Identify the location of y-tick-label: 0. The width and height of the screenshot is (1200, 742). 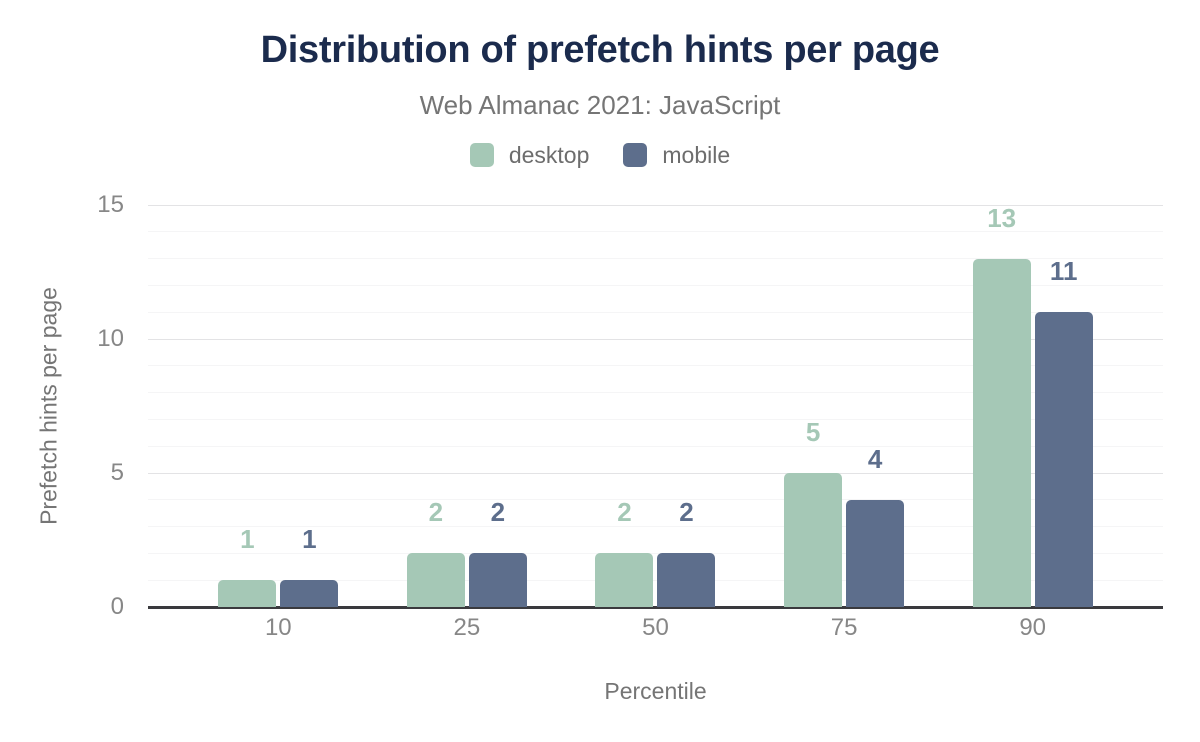
(117, 606).